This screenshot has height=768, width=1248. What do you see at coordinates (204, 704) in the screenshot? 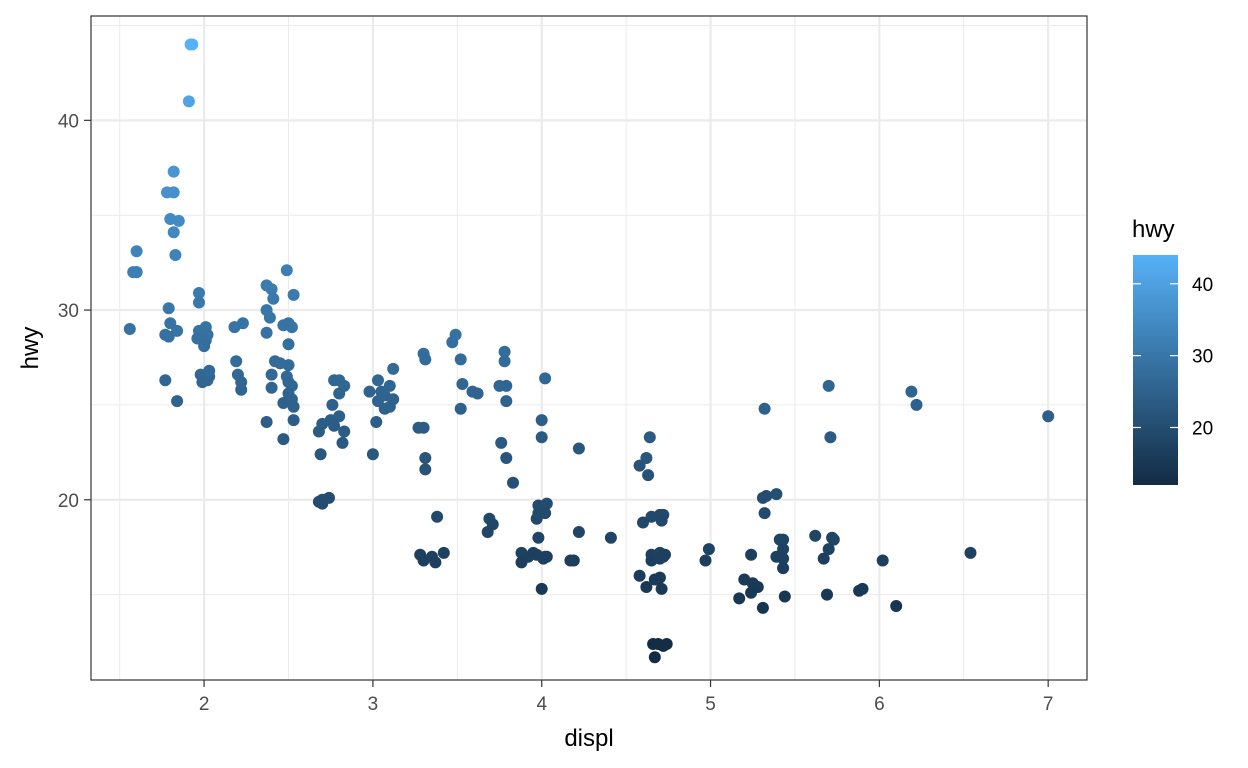
I see `x-tick-label: 2` at bounding box center [204, 704].